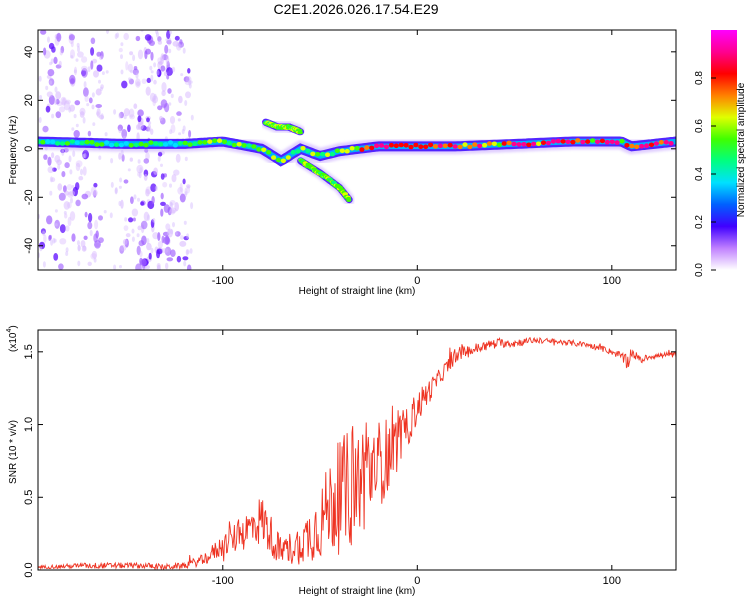 The image size is (750, 600). What do you see at coordinates (223, 281) in the screenshot?
I see `spectrogram-xtick-label: -100` at bounding box center [223, 281].